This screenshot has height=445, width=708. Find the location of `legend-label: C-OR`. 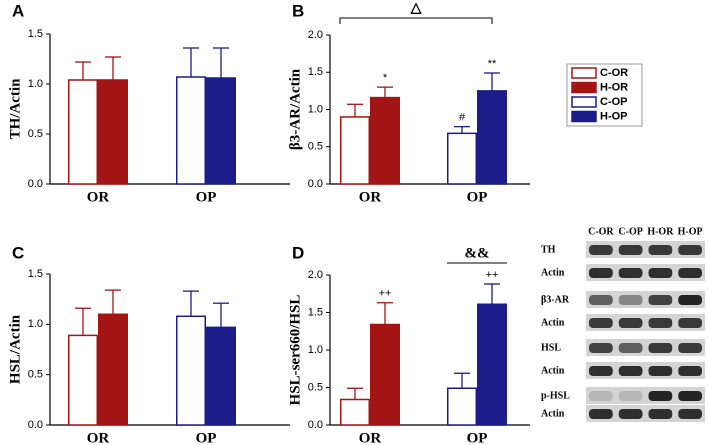

legend-label: C-OR is located at coordinates (614, 73).